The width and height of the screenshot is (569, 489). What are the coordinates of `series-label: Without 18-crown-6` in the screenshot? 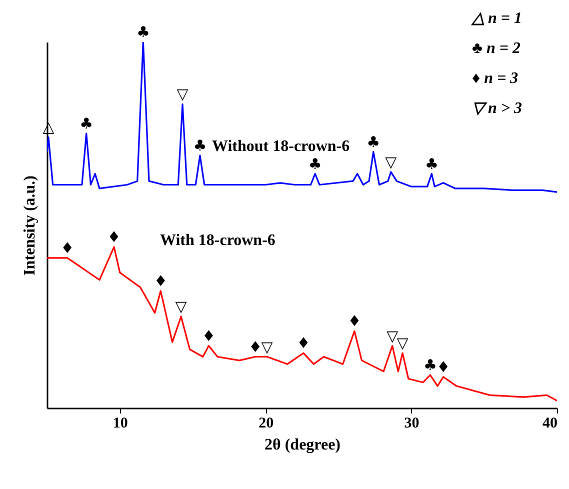 It's located at (281, 146).